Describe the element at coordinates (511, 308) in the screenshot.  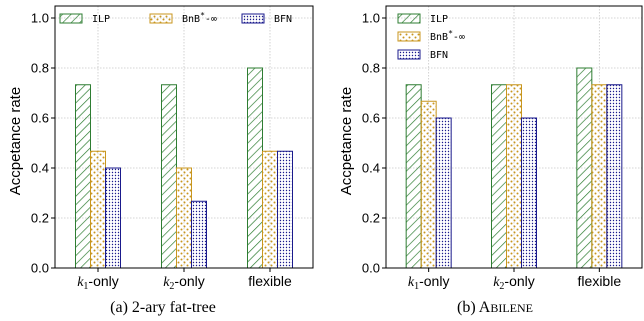
I see `caption-smallcaps: BILENE` at that location.